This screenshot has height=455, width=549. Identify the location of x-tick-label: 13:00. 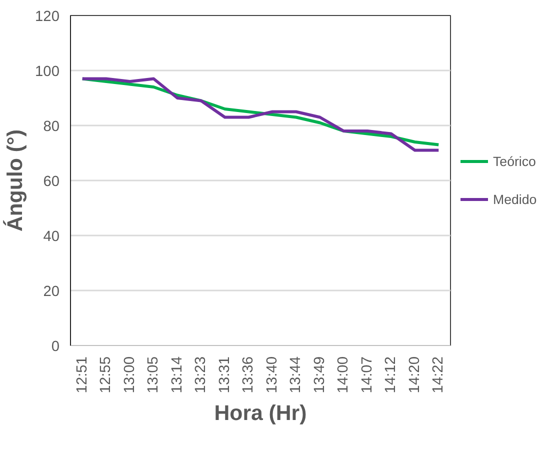
(130, 375).